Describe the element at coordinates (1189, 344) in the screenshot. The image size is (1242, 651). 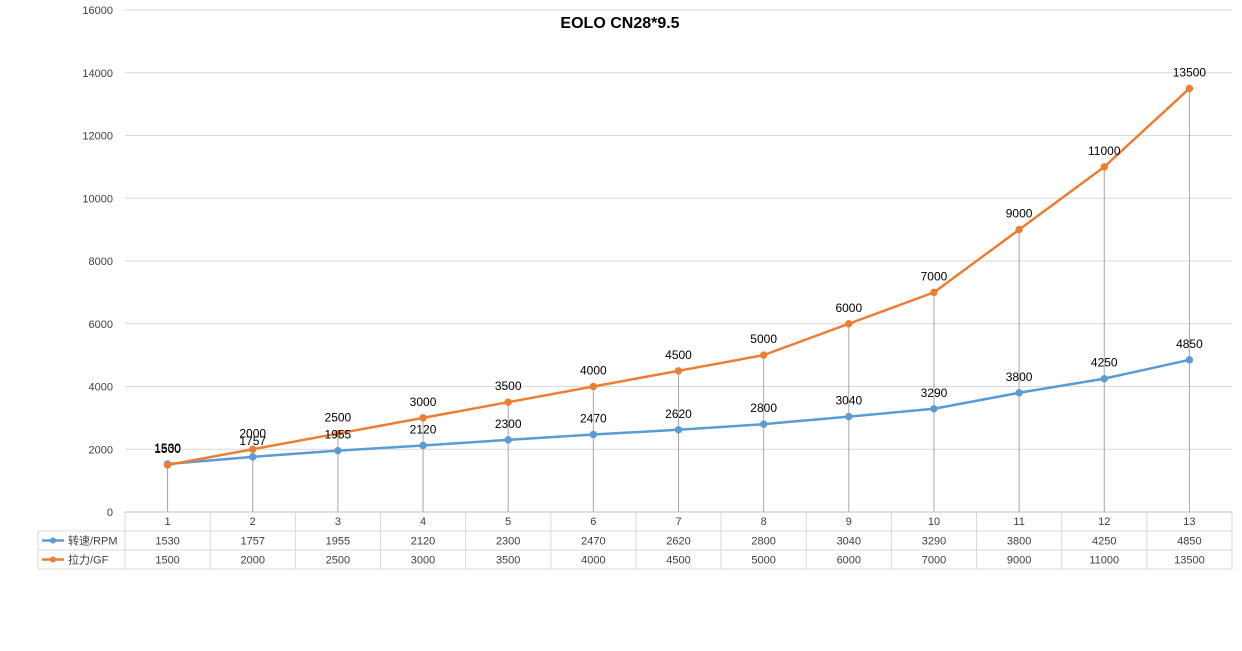
I see `data-label: 4850` at that location.